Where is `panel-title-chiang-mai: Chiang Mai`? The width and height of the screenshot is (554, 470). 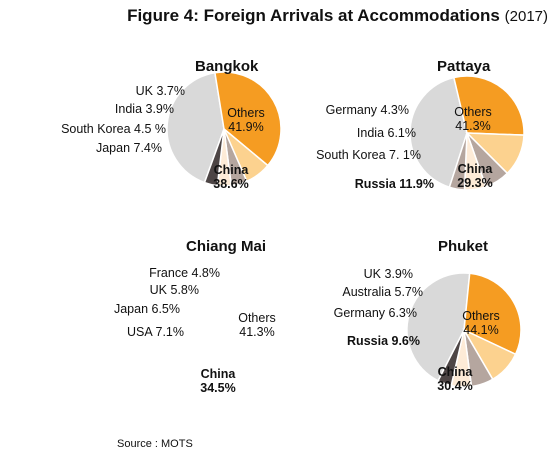
panel-title-chiang-mai: Chiang Mai is located at coordinates (226, 246).